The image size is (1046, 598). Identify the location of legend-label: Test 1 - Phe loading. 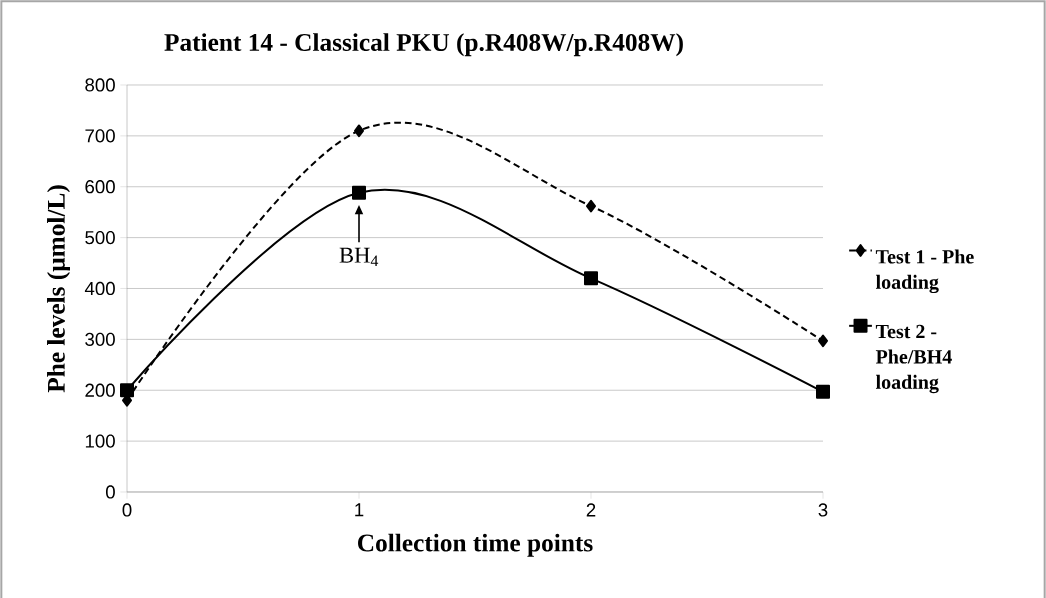
(924, 271).